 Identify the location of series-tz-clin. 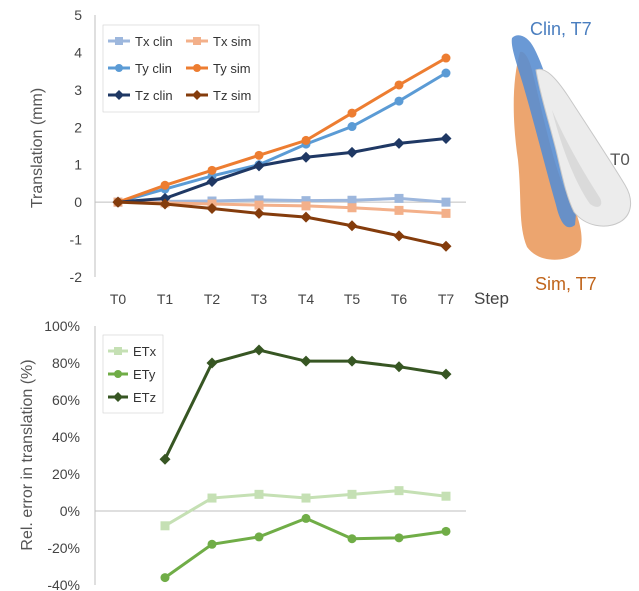
(282, 170).